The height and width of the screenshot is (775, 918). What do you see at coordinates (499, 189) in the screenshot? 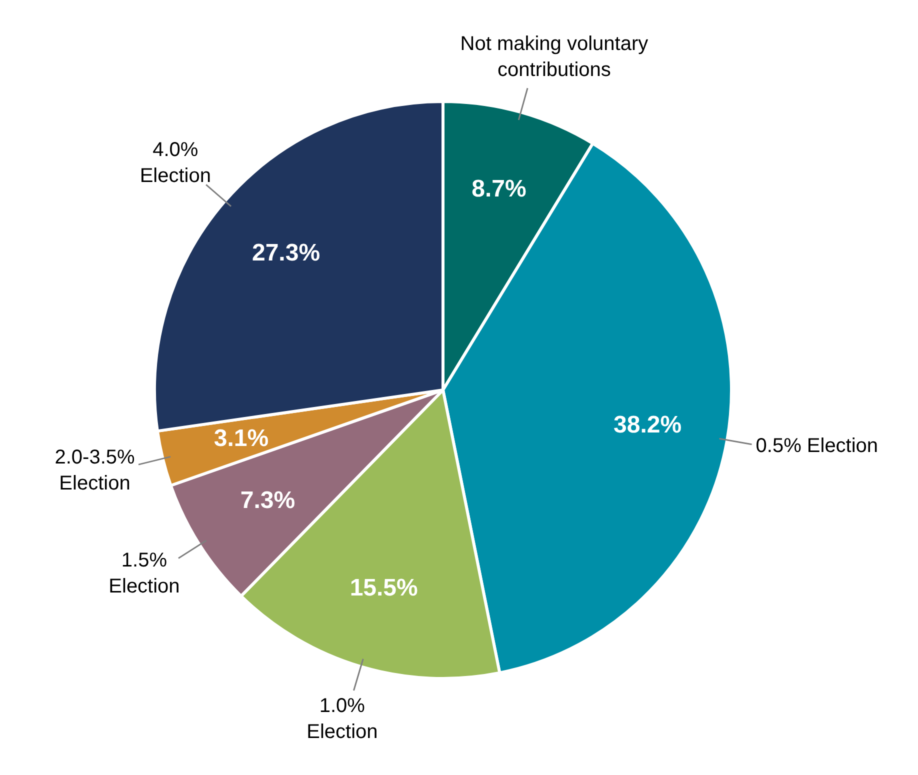
I see `data-label: 8.7%` at bounding box center [499, 189].